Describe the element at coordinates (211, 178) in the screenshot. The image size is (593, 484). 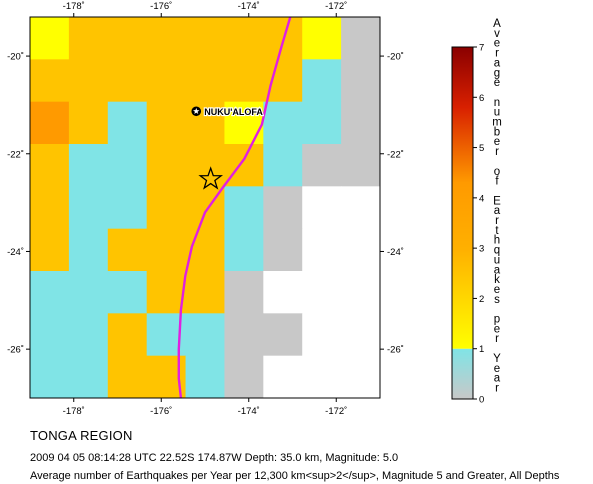
I see `epicenter-star-icon` at that location.